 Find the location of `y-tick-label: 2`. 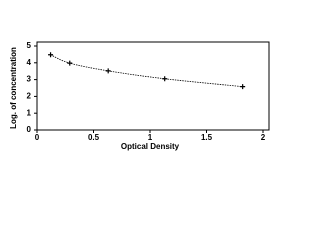

y-tick-label: 2 is located at coordinates (29, 96).